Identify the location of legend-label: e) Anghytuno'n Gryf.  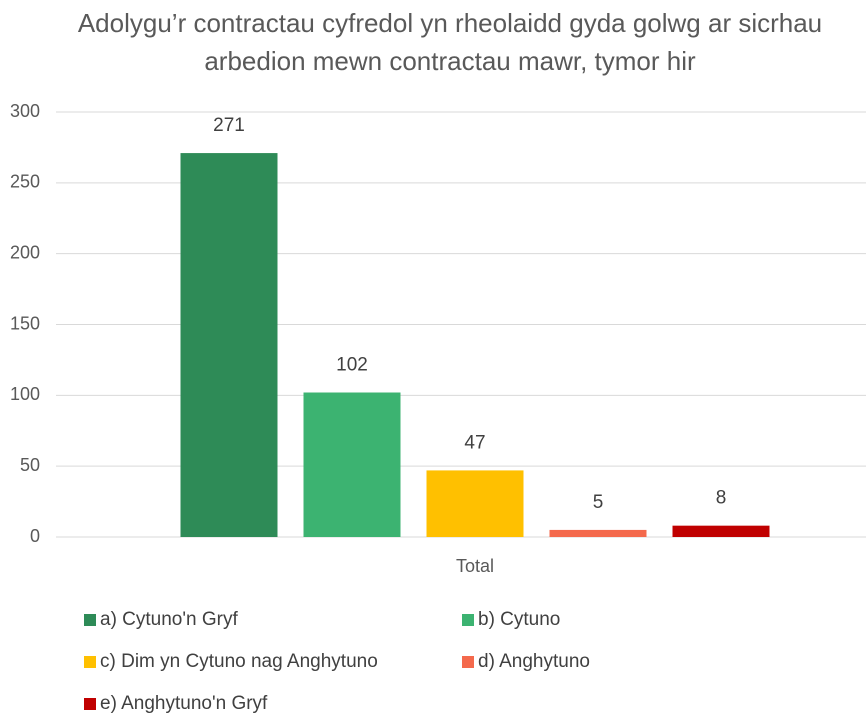
(184, 703).